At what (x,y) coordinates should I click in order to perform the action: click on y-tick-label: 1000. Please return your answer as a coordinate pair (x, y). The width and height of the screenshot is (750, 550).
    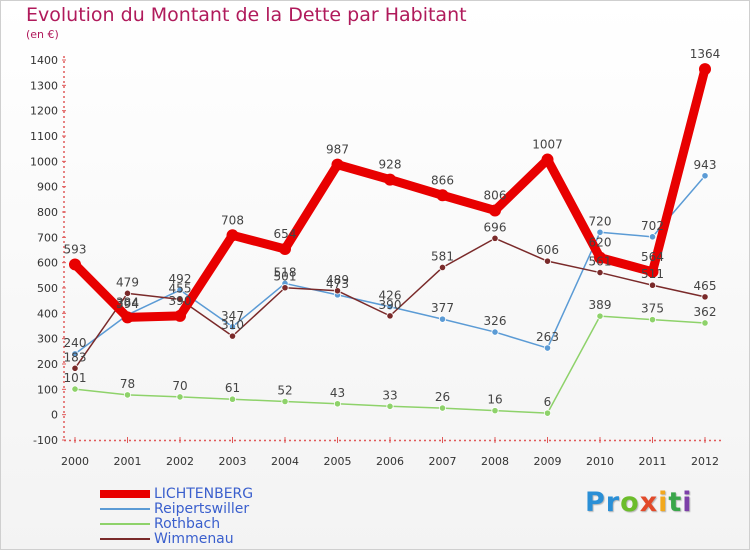
    Looking at the image, I should click on (44, 161).